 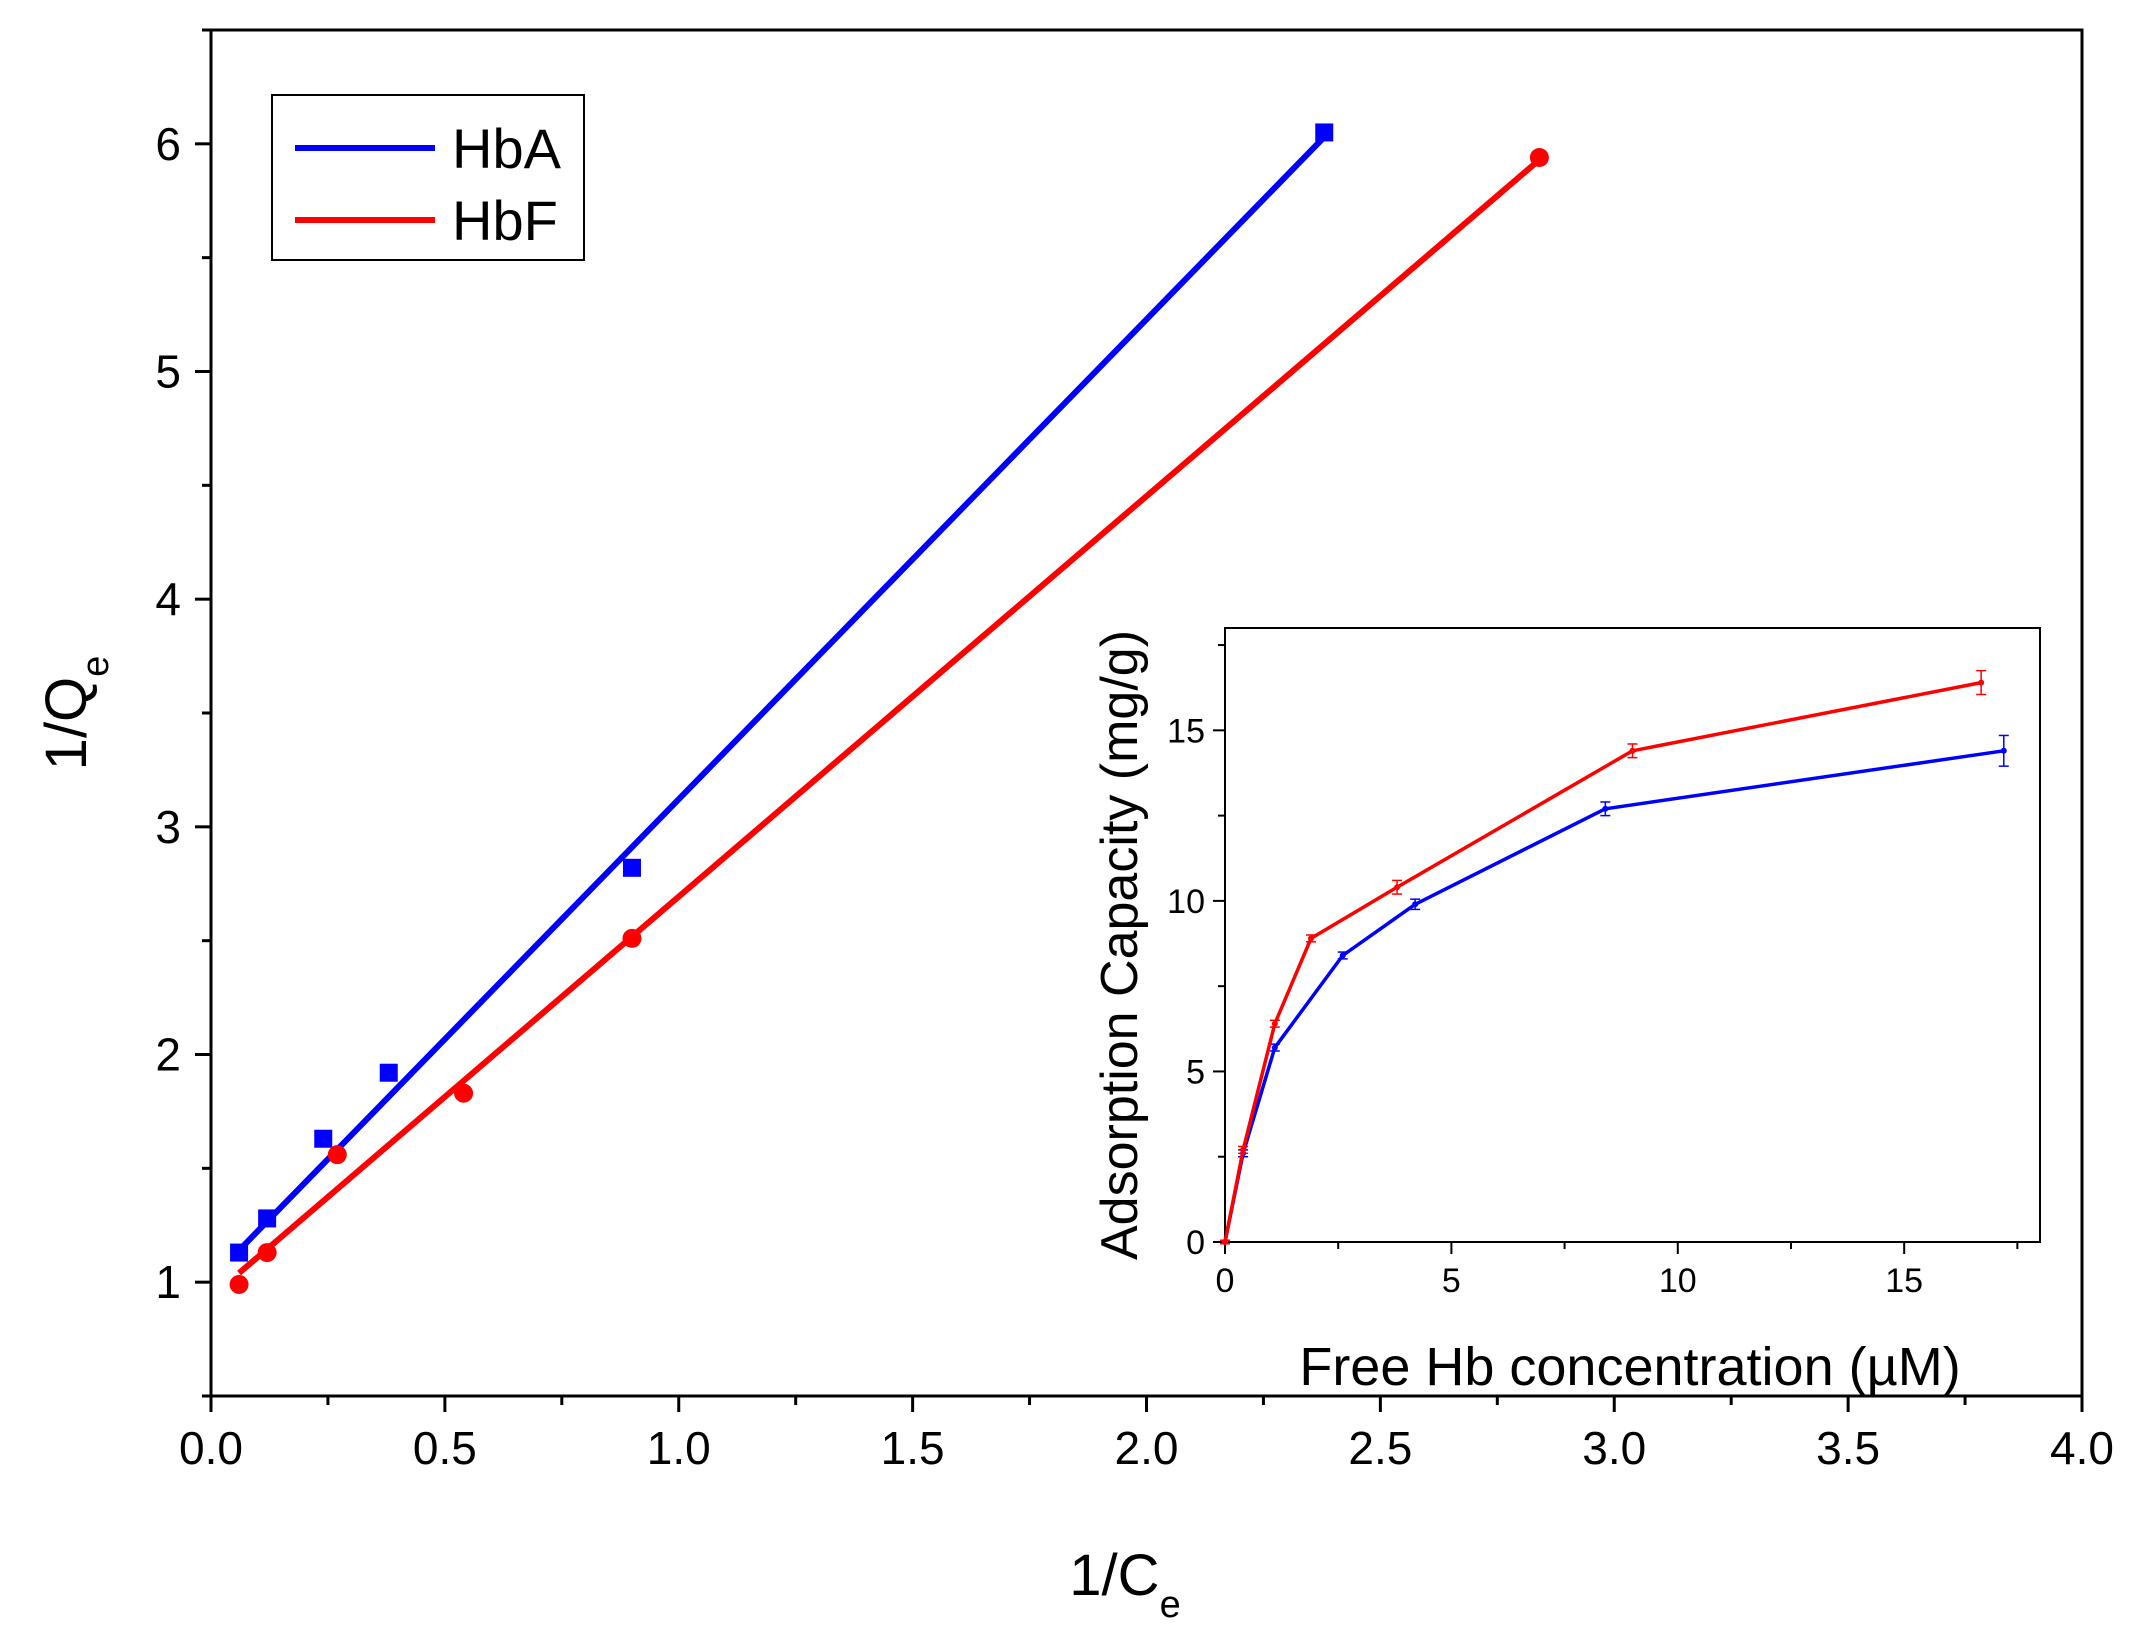 I want to click on inset-plot-frame, so click(x=1632, y=935).